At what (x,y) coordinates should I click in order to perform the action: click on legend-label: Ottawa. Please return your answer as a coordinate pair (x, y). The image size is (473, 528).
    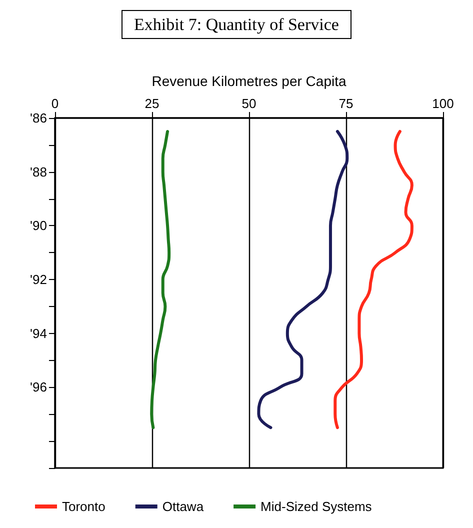
    Looking at the image, I should click on (183, 506).